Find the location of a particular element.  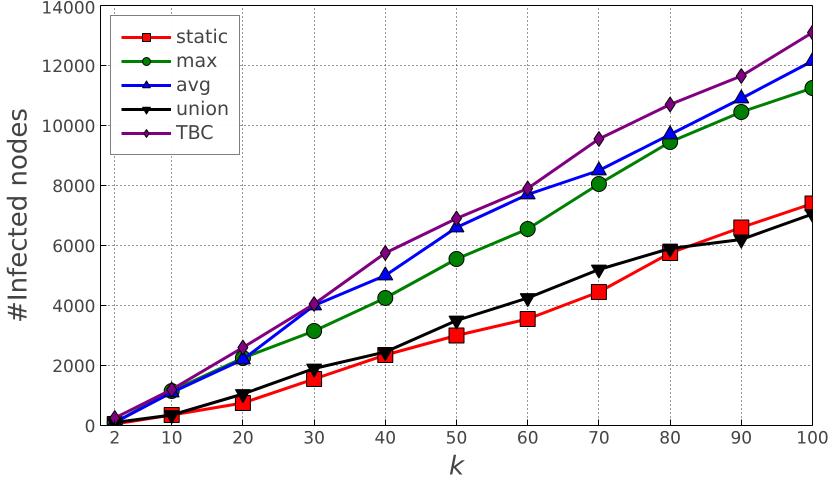

x-tick-label: 80 is located at coordinates (670, 438).